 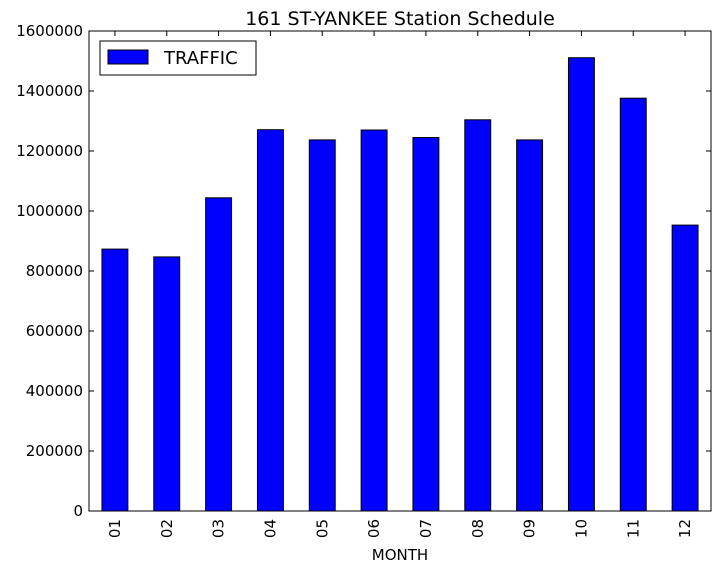 What do you see at coordinates (49, 31) in the screenshot?
I see `y-tick-label: 1600000` at bounding box center [49, 31].